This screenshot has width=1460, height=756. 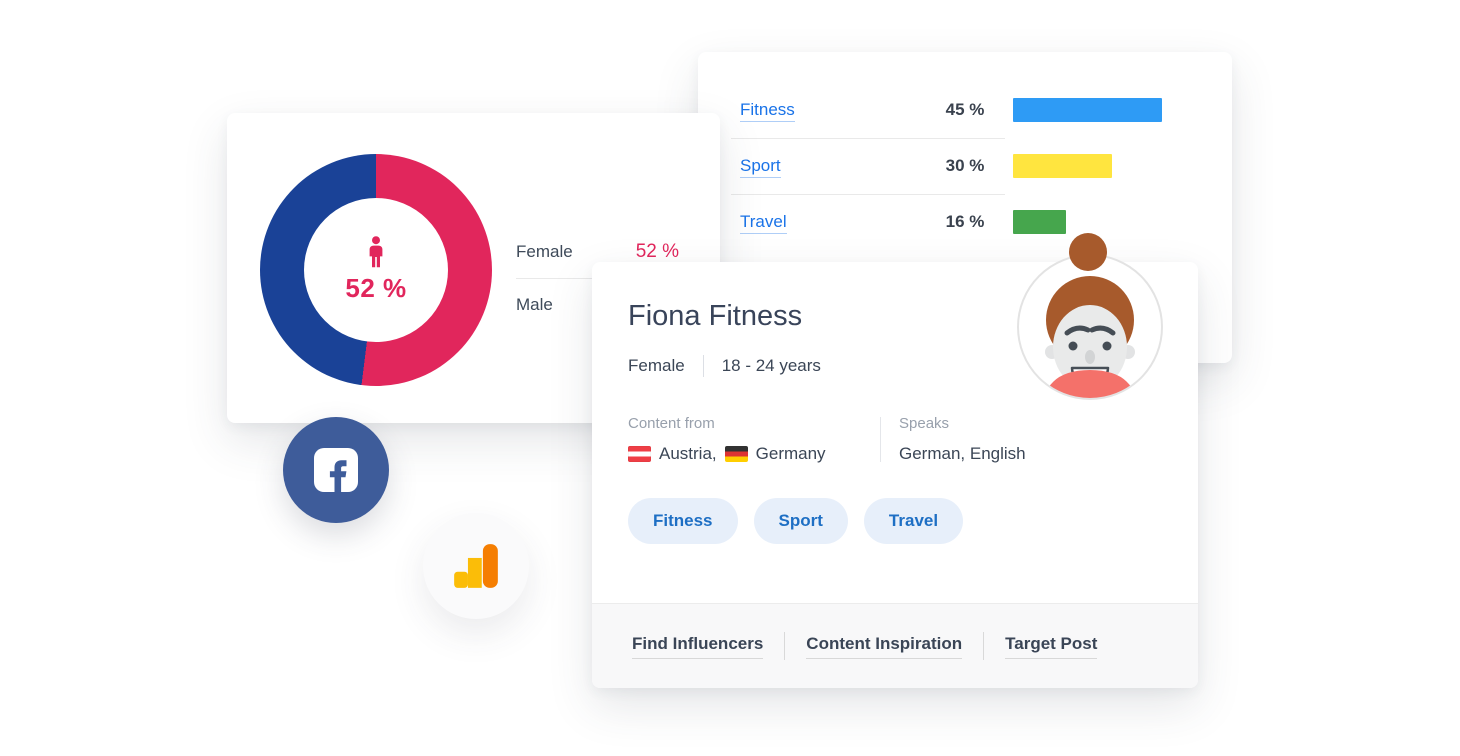 What do you see at coordinates (671, 423) in the screenshot?
I see `content-from-label: Content from` at bounding box center [671, 423].